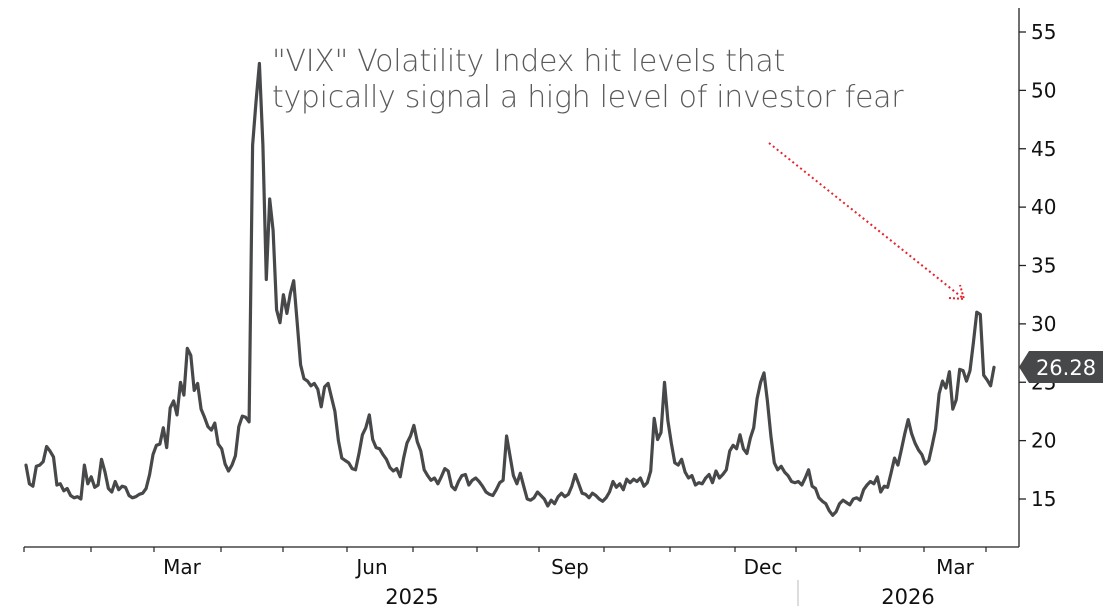  I want to click on x-axis-month-labels: Mar Jun Sep Dec Mar, so click(569, 567).